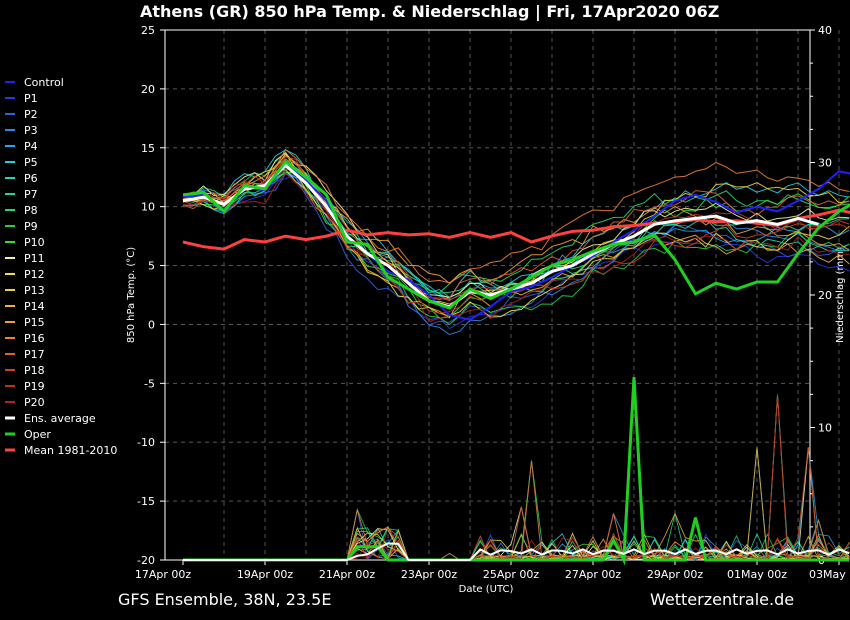 The height and width of the screenshot is (620, 850). What do you see at coordinates (131, 295) in the screenshot?
I see `y-axis-label: 850 hPa Temp. (°C)` at bounding box center [131, 295].